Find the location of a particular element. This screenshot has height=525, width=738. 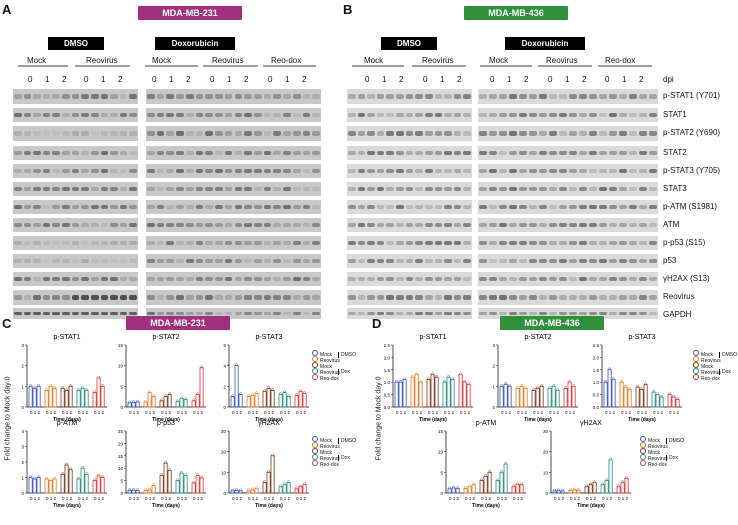

y-tick-label: 25 is located at coordinates (121, 431).